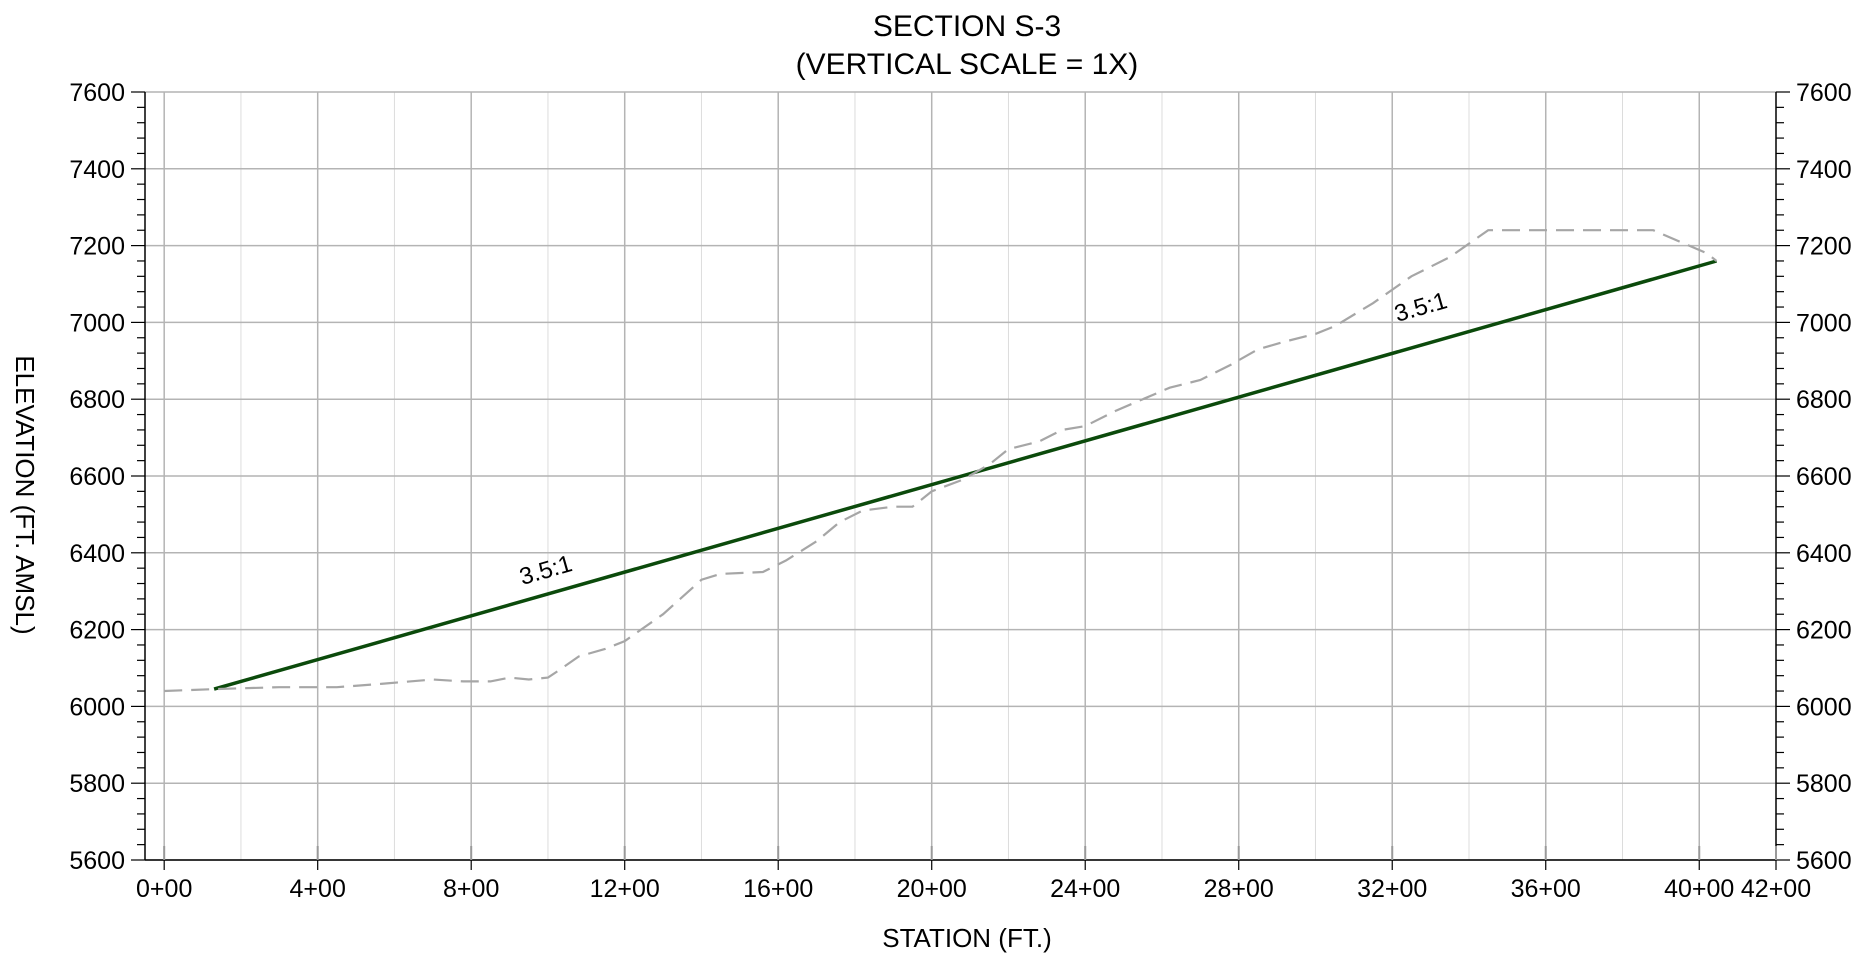  I want to click on y-tick-label-left: 6000, so click(97, 707).